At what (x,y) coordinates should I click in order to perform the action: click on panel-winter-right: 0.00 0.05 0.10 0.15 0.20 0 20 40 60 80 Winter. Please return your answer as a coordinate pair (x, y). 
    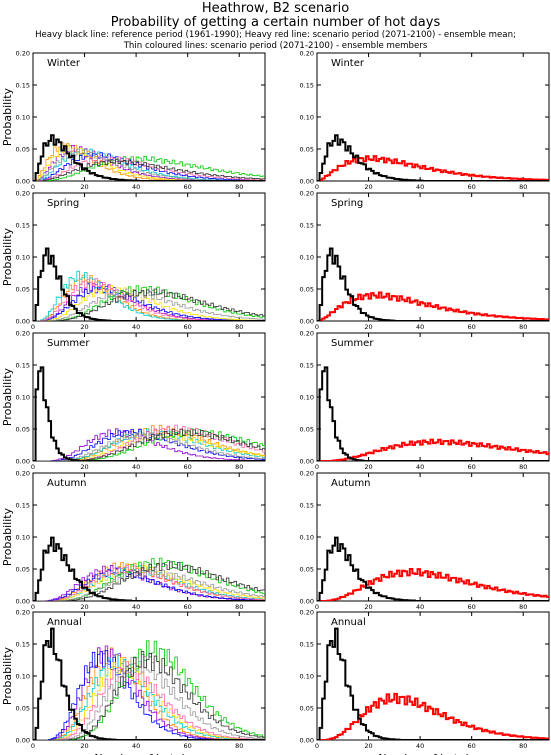
    Looking at the image, I should click on (425, 120).